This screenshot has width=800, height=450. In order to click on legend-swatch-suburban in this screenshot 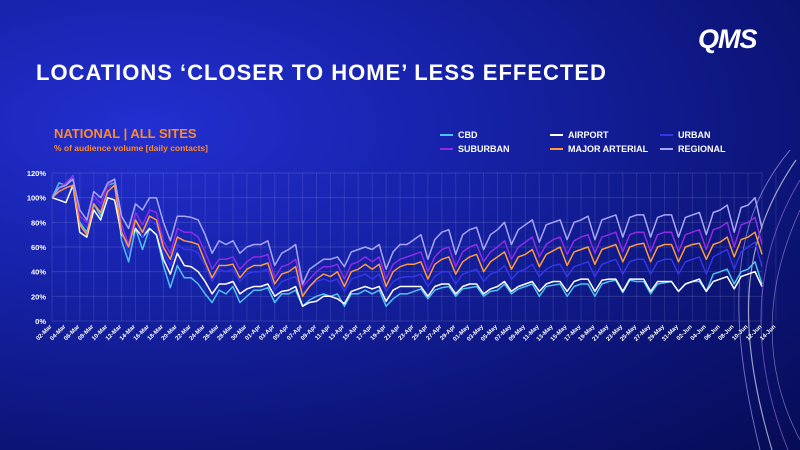, I will do `click(446, 149)`.